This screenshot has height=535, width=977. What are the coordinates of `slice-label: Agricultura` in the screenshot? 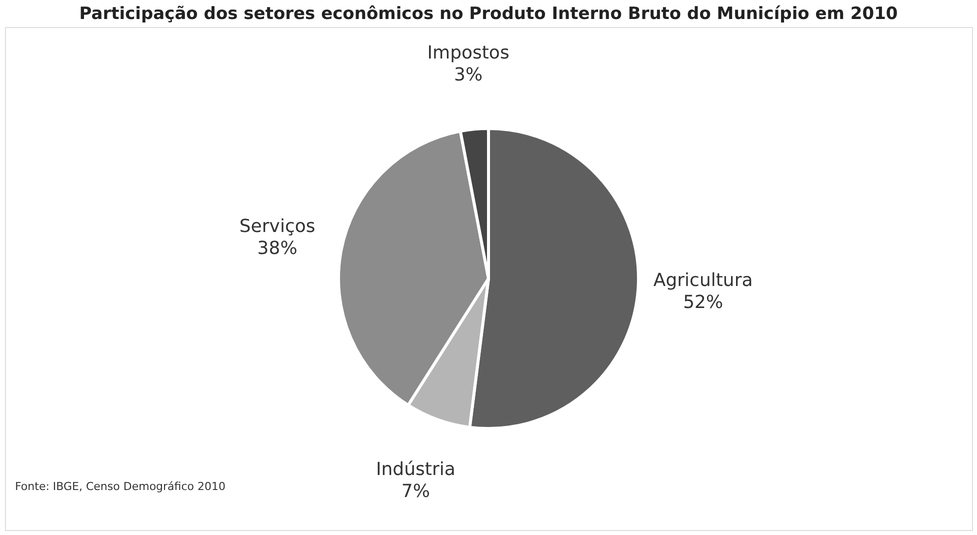 It's located at (703, 280).